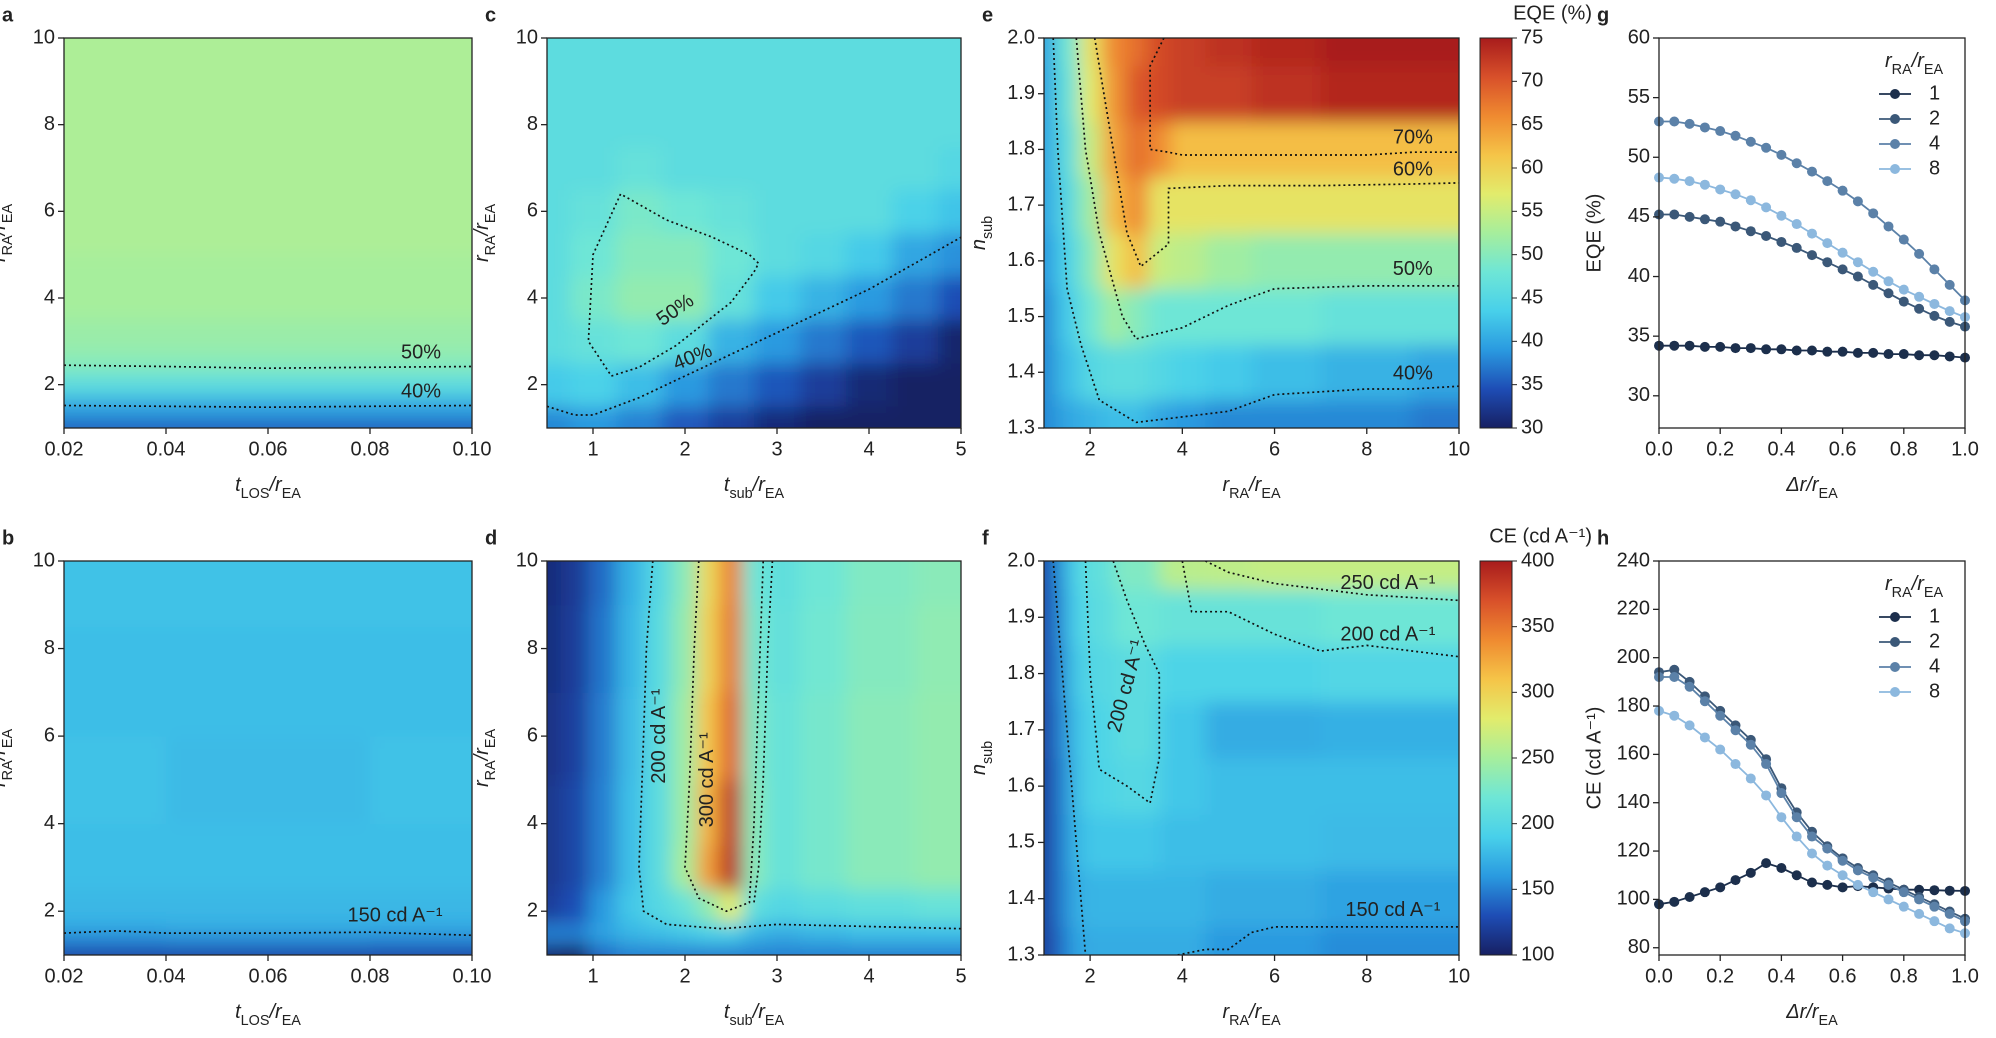 The image size is (1996, 1038). I want to click on colorbar-tick-label: 70, so click(1532, 81).